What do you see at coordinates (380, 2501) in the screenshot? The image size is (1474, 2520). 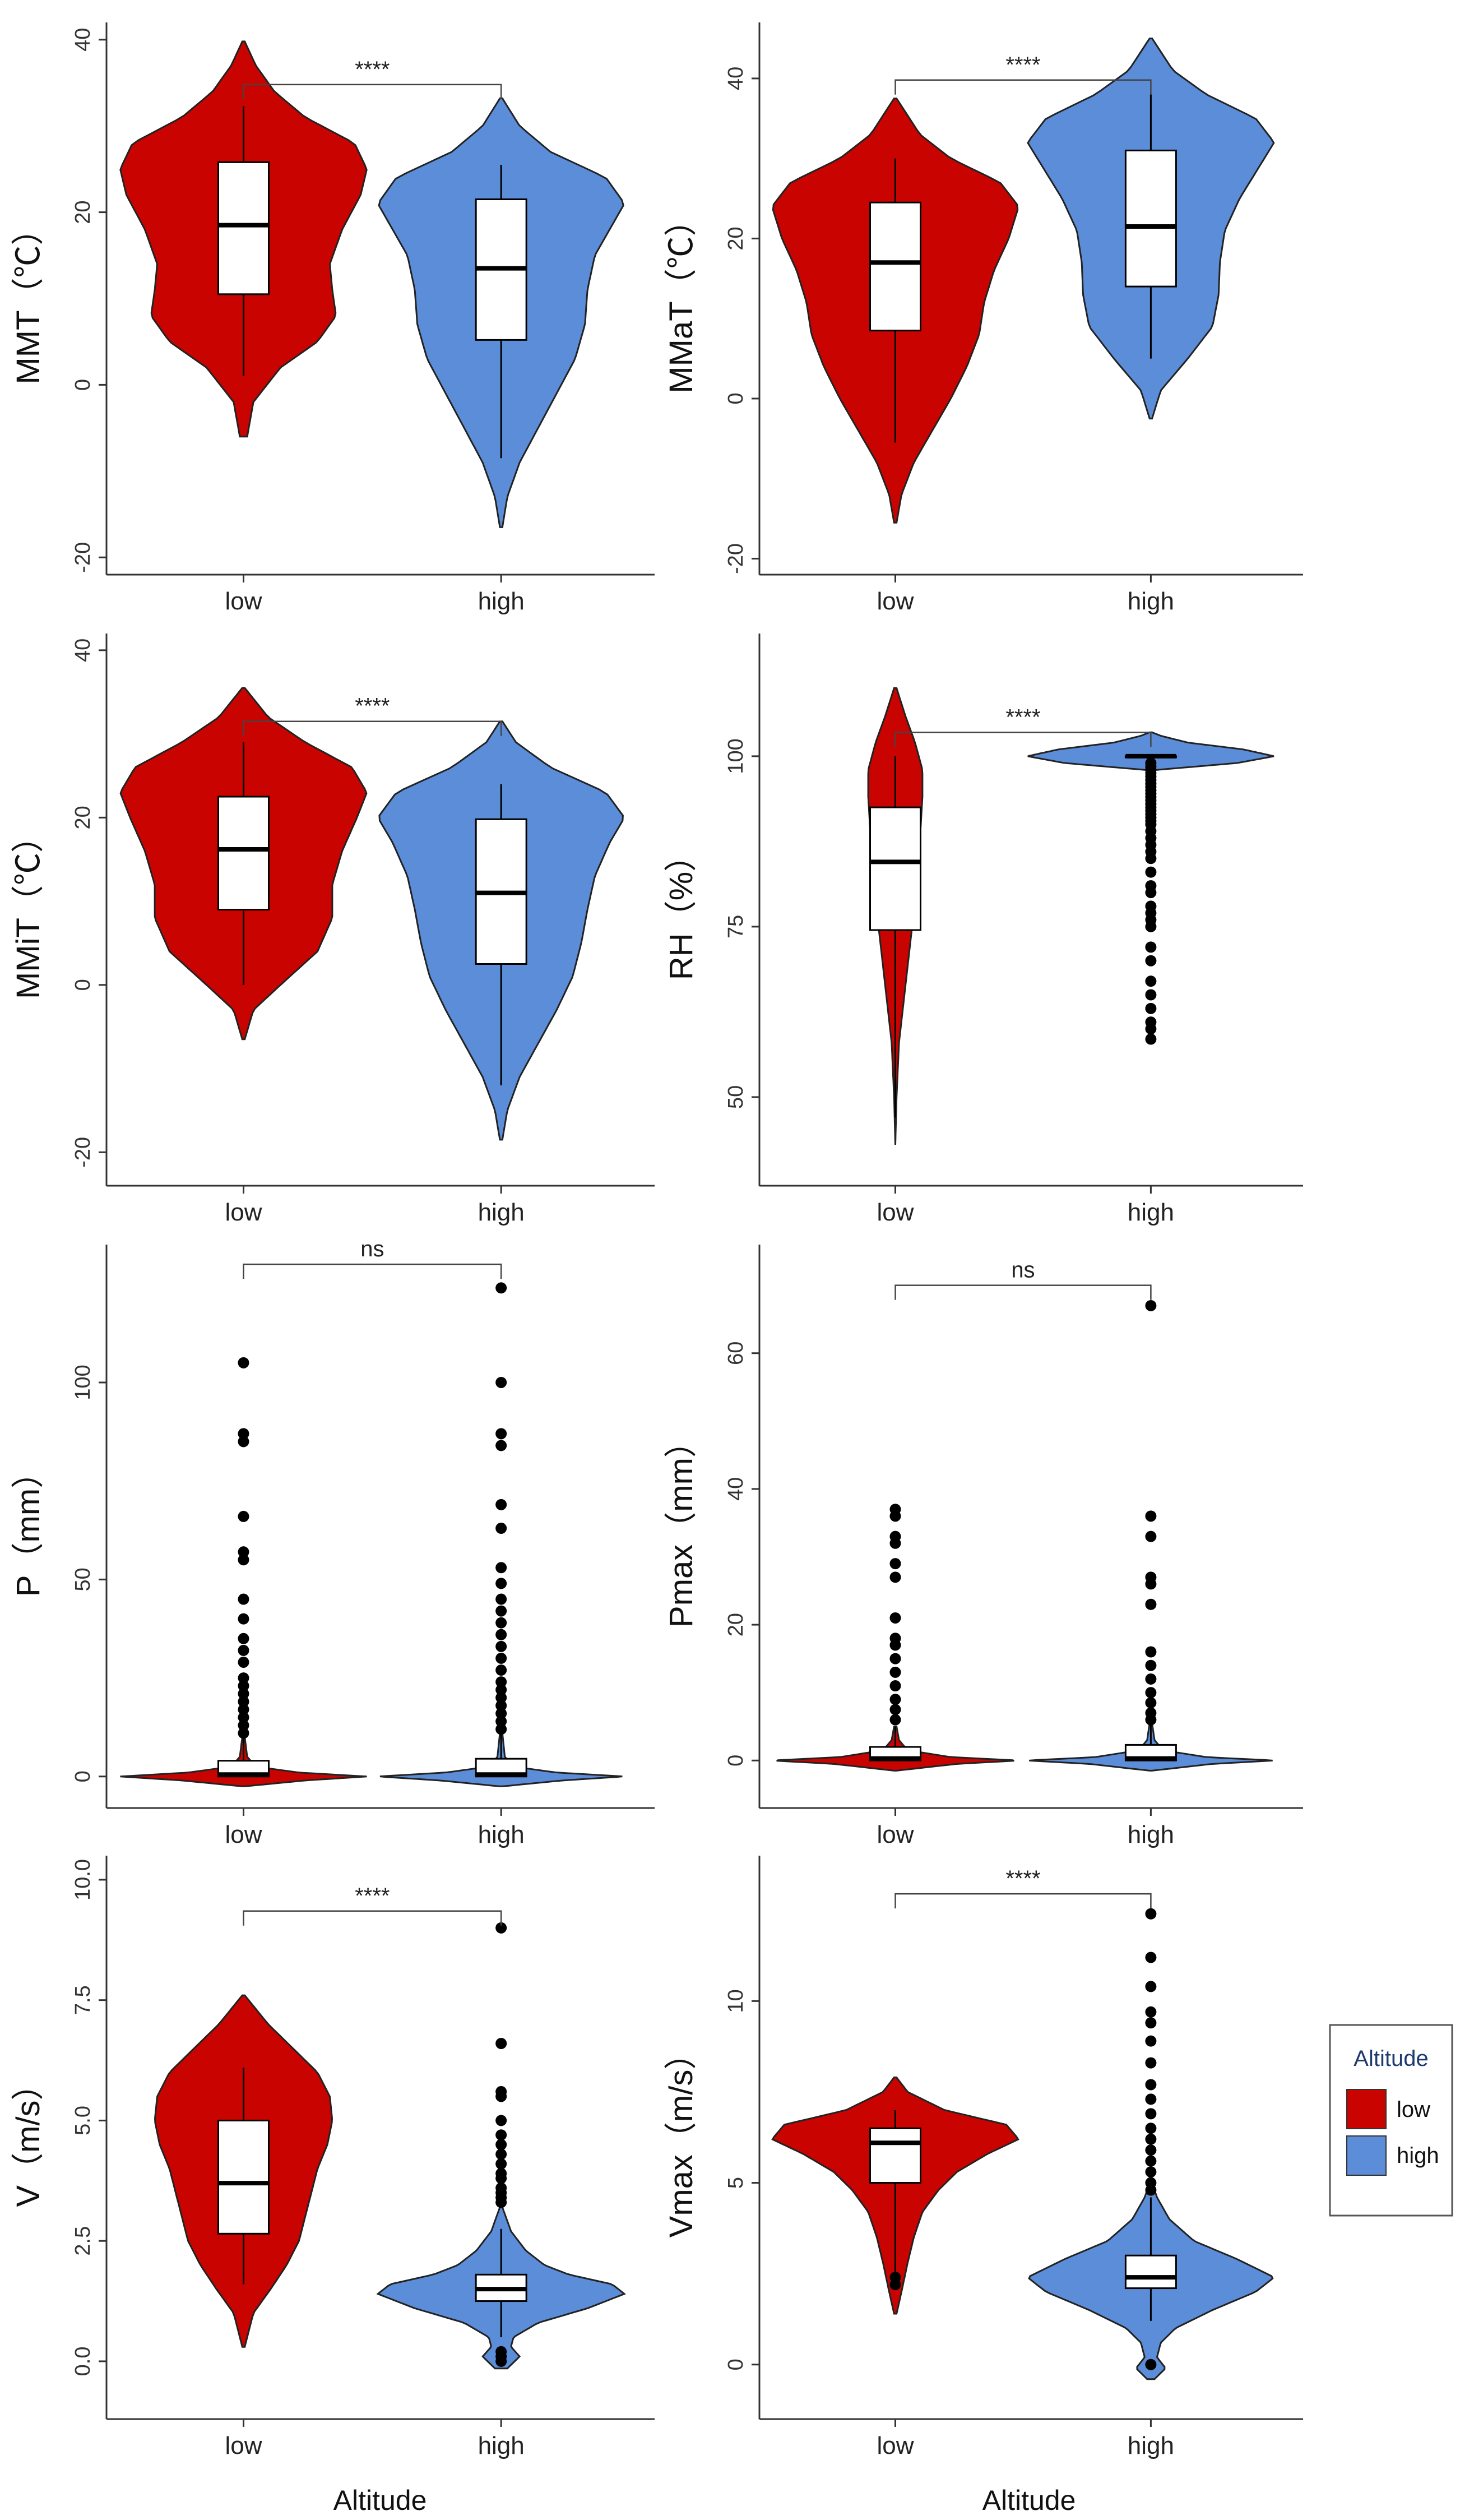 I see `x-axis-title-left: Altitude` at bounding box center [380, 2501].